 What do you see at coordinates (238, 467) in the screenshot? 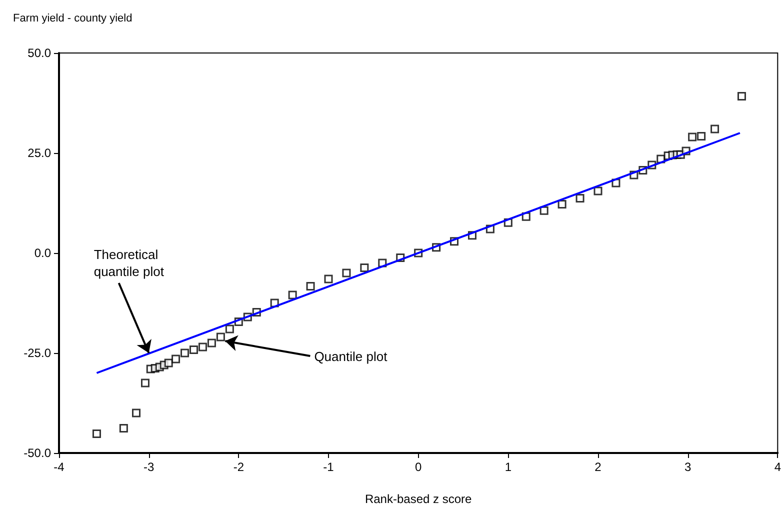
I see `x-tick-label: -2` at bounding box center [238, 467].